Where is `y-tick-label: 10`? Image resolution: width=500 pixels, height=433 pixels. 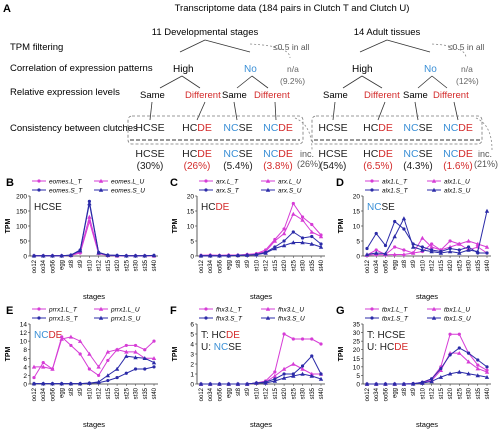
y-tick-label: 10 is located at coordinates (191, 227).